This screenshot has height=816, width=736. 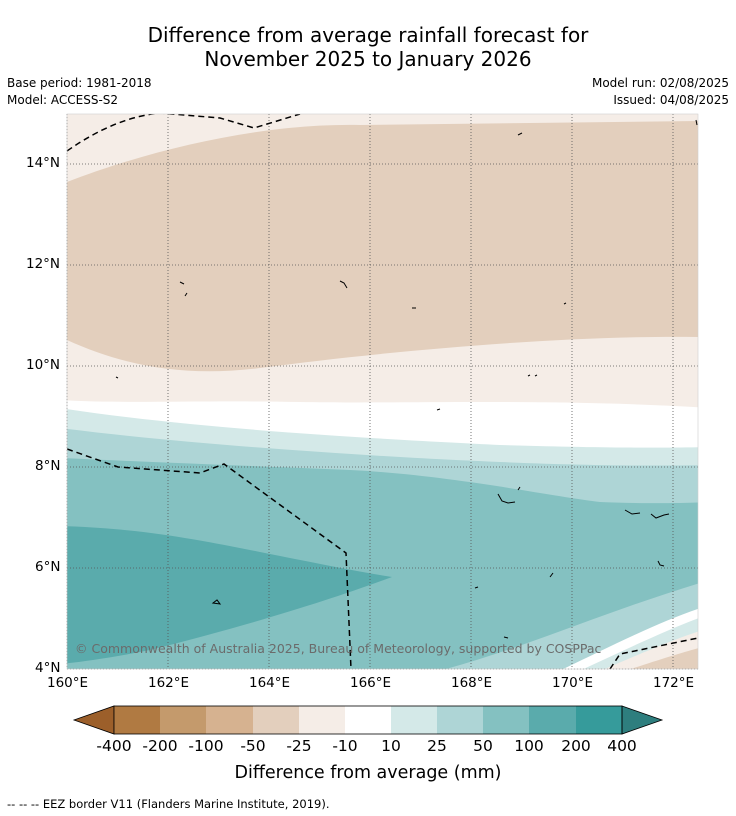 I want to click on base-period-label: Base period: 1981-2018, so click(x=79, y=83).